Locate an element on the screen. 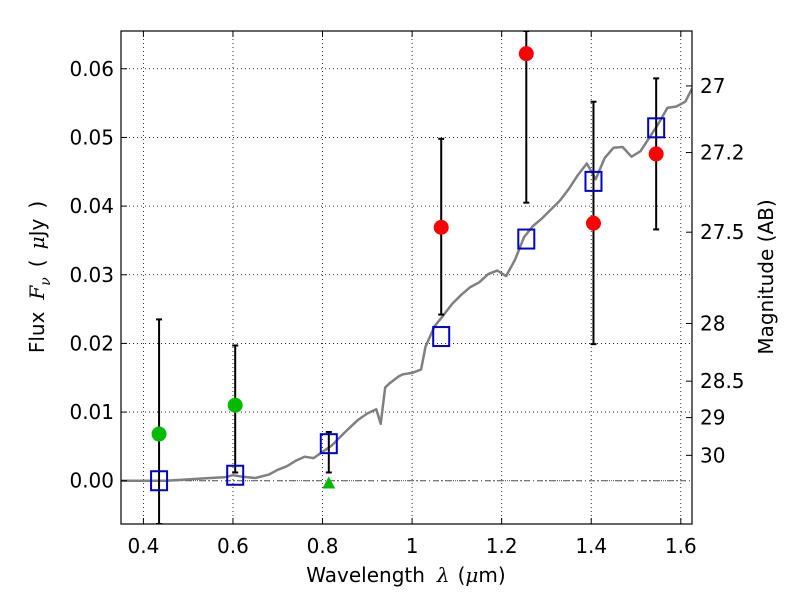 The height and width of the screenshot is (600, 800). y-tick-label: 0.01 is located at coordinates (91, 412).